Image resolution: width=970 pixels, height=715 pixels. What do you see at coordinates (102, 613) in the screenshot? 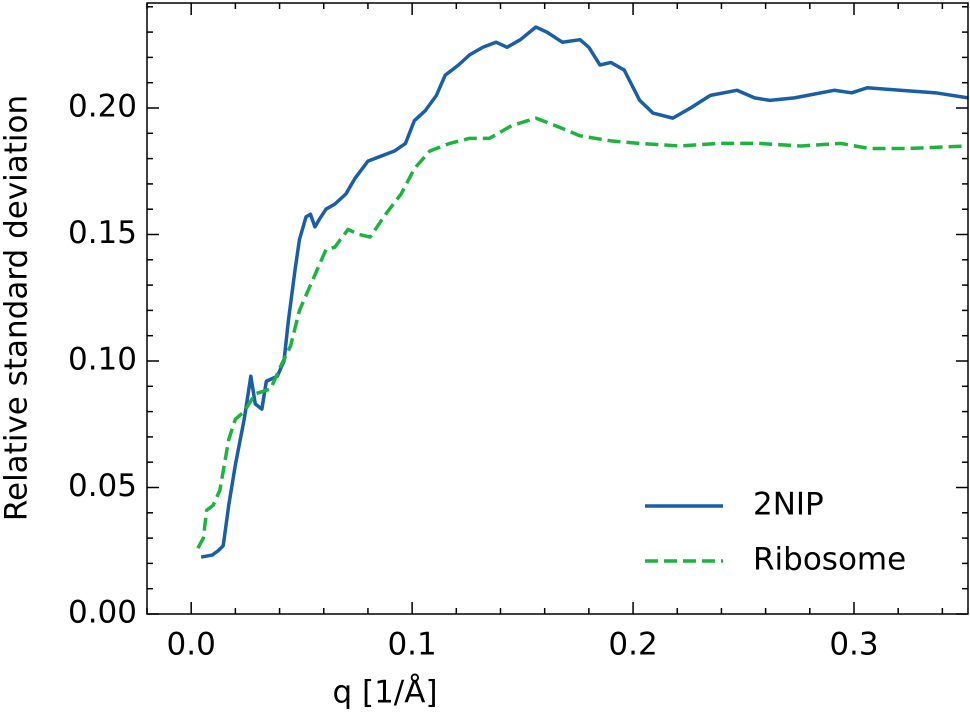
I see `y-tick-label: 0.00` at bounding box center [102, 613].